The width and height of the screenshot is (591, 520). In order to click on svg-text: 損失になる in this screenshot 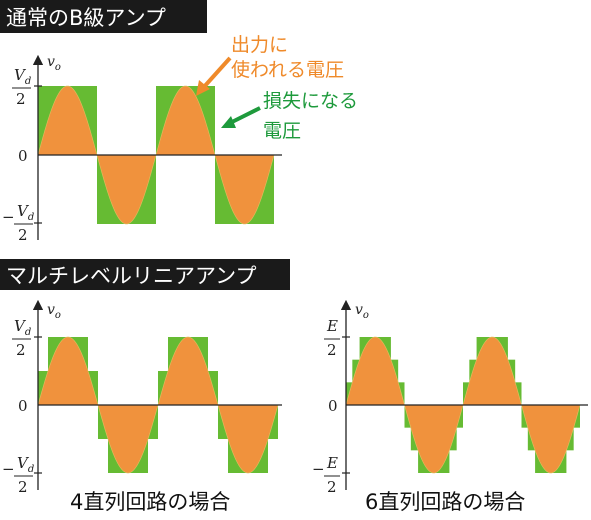, I will do `click(310, 101)`.